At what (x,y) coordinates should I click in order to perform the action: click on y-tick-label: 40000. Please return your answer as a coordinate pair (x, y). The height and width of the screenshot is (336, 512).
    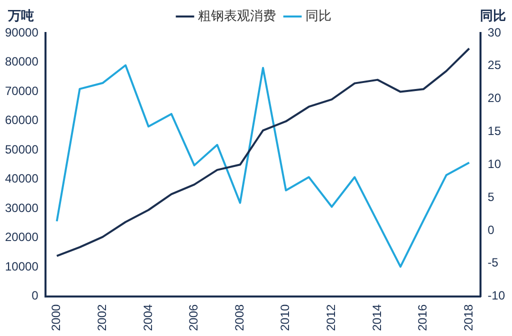
    Looking at the image, I should click on (21, 179).